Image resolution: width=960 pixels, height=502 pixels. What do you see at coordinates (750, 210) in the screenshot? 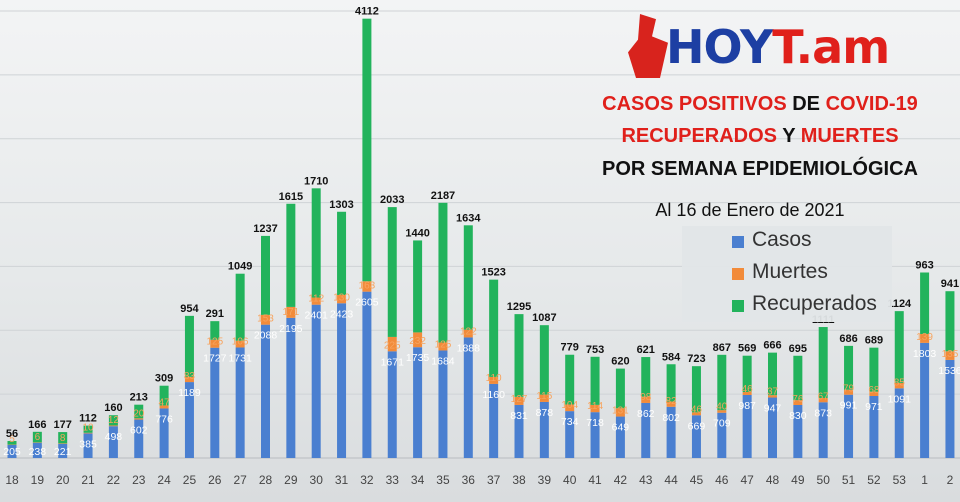
I see `date-label: Al 16 de Enero de 2021` at bounding box center [750, 210].